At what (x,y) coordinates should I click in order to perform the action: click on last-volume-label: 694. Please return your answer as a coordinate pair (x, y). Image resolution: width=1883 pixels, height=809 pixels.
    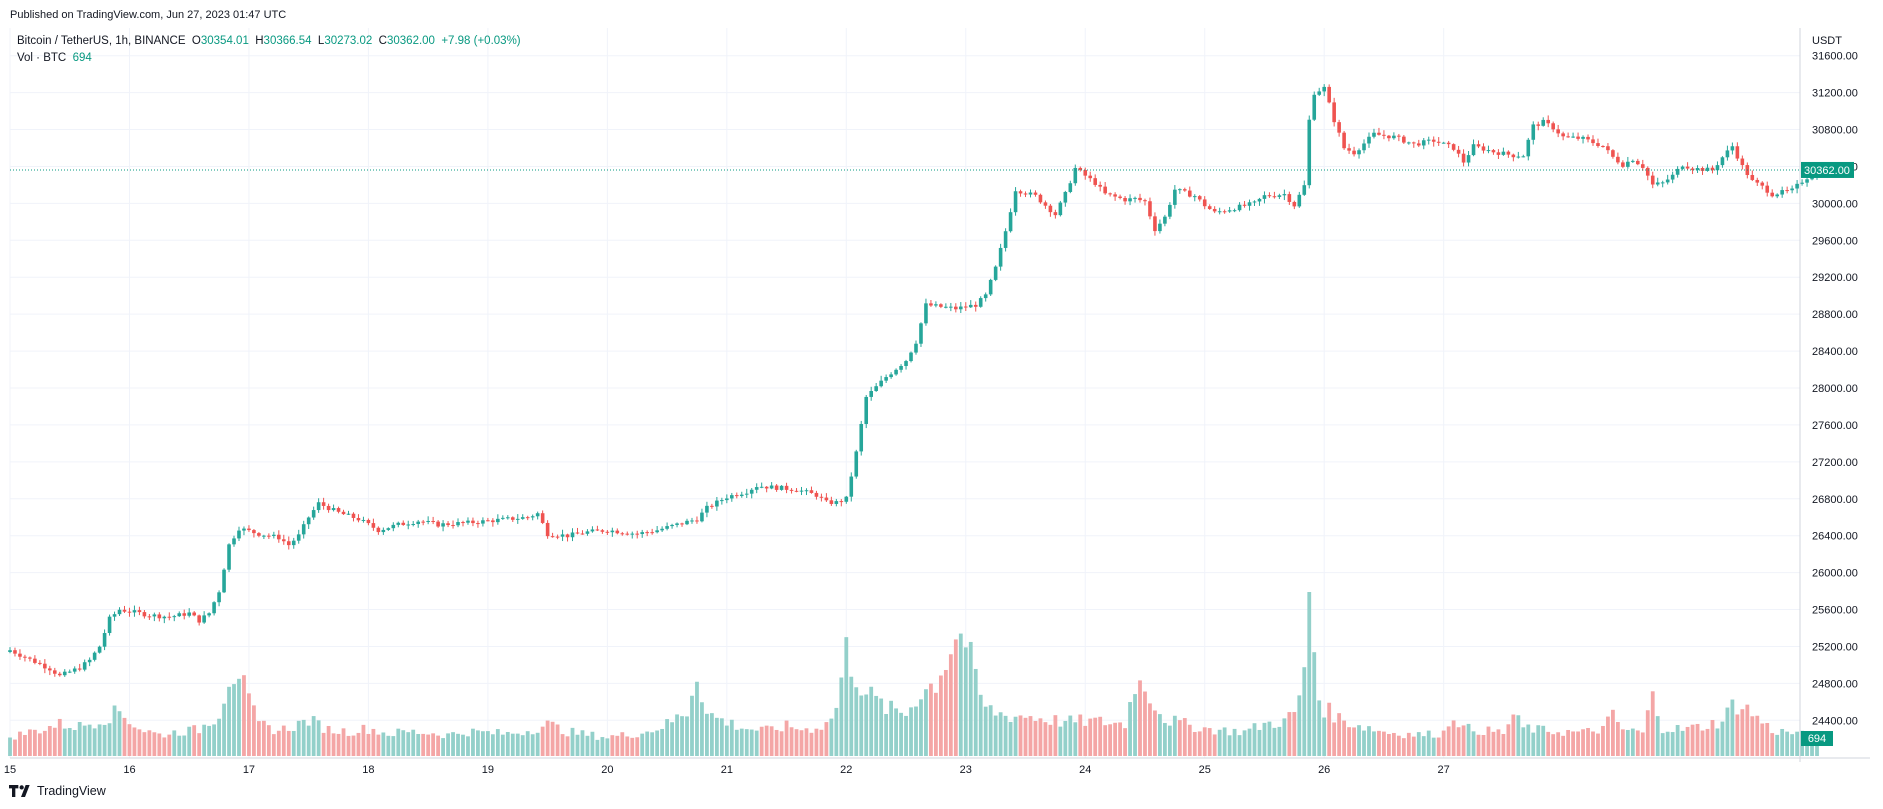
    Looking at the image, I should click on (1817, 739).